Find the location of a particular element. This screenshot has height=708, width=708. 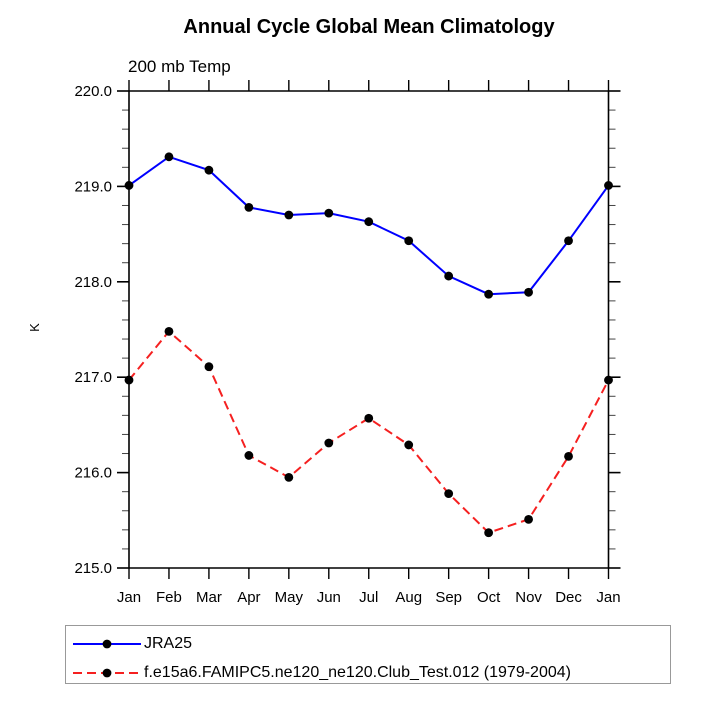

page-title: Annual Cycle Global Mean Climatology is located at coordinates (369, 27).